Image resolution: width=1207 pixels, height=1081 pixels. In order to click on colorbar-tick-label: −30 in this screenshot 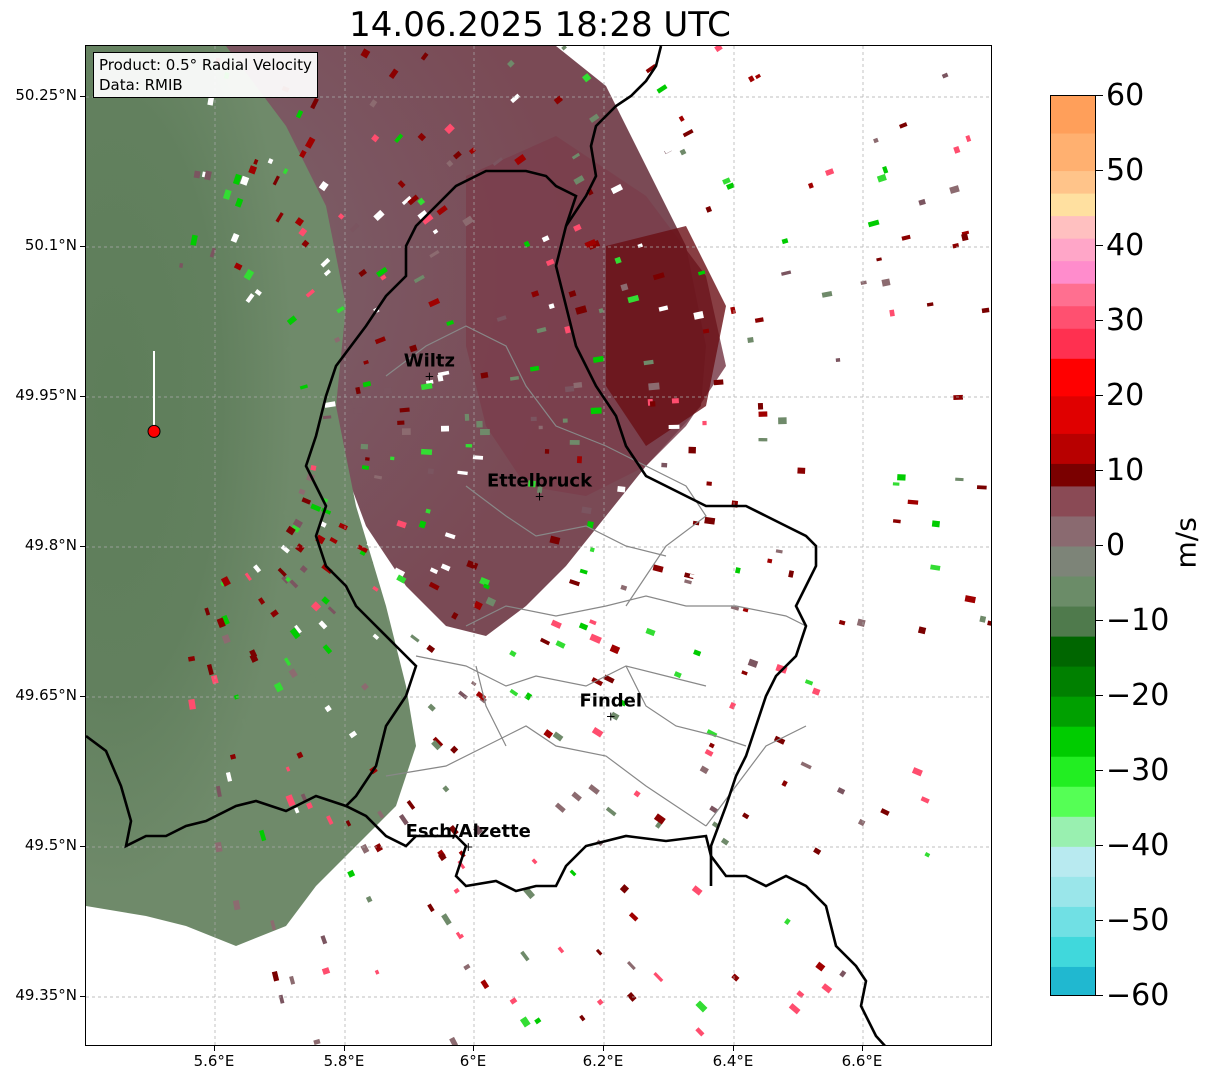, I will do `click(1138, 770)`.